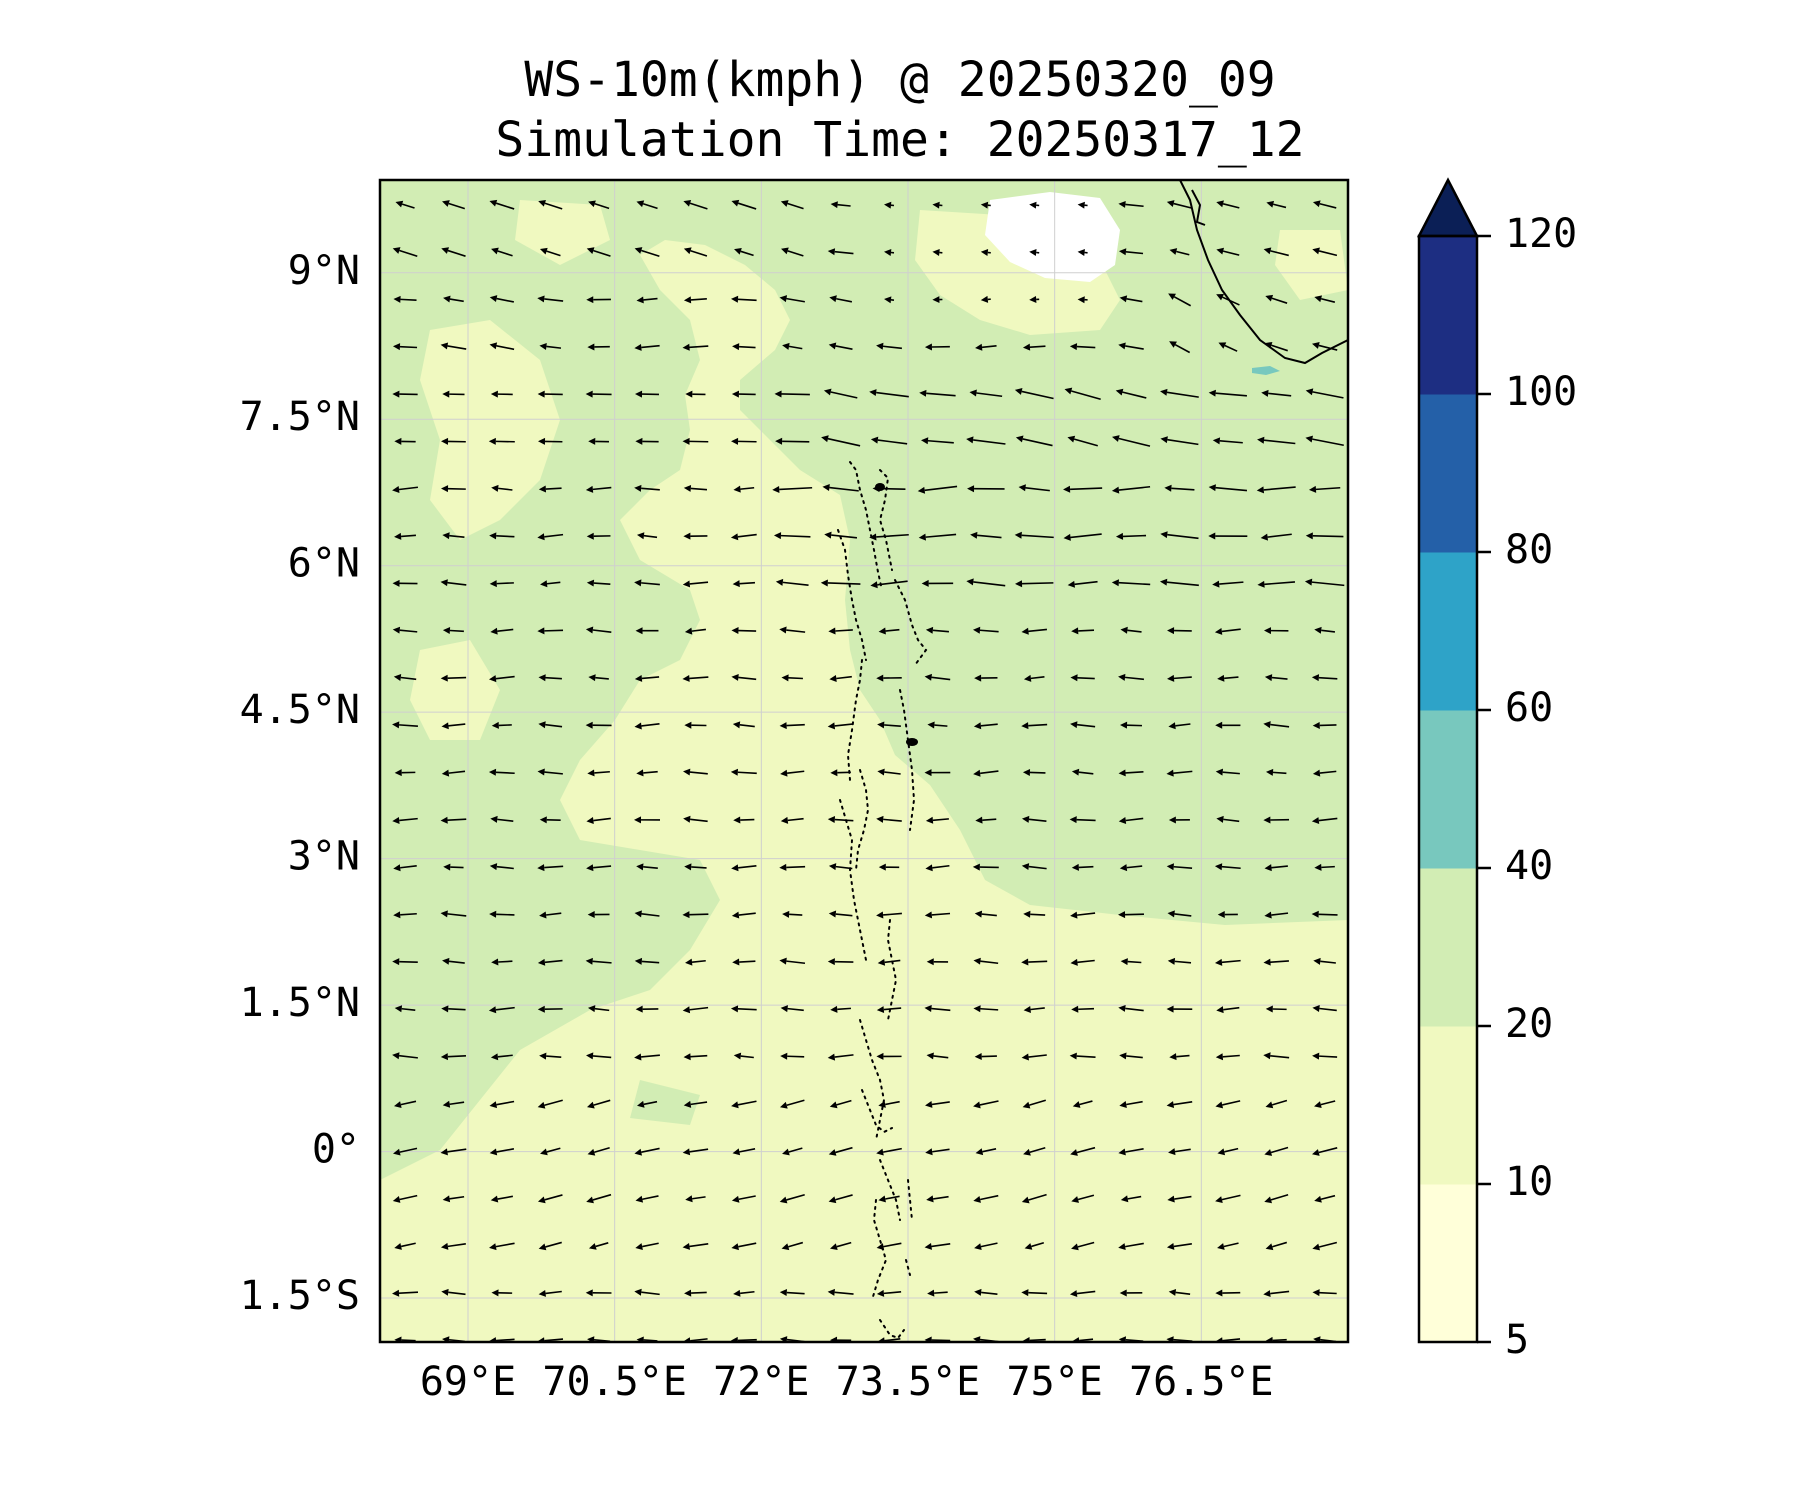 Image resolution: width=1800 pixels, height=1500 pixels. I want to click on lat-tick-label: 7.5°N, so click(300, 417).